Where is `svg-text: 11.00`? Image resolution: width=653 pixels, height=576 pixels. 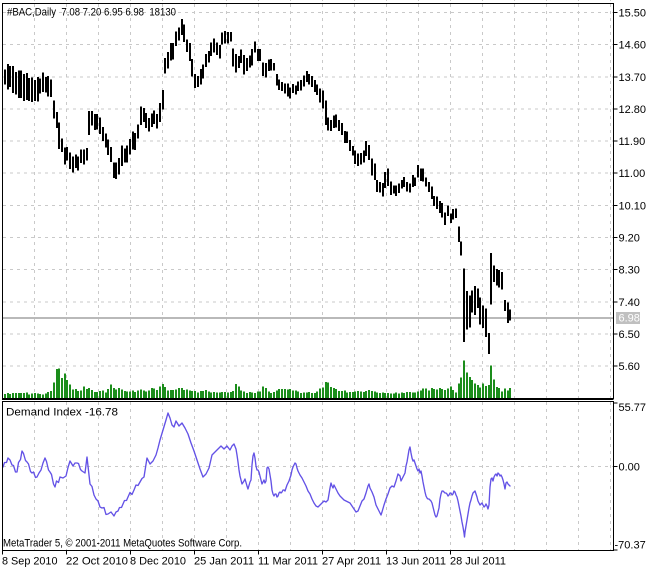
svg-text: 11.00 is located at coordinates (632, 174).